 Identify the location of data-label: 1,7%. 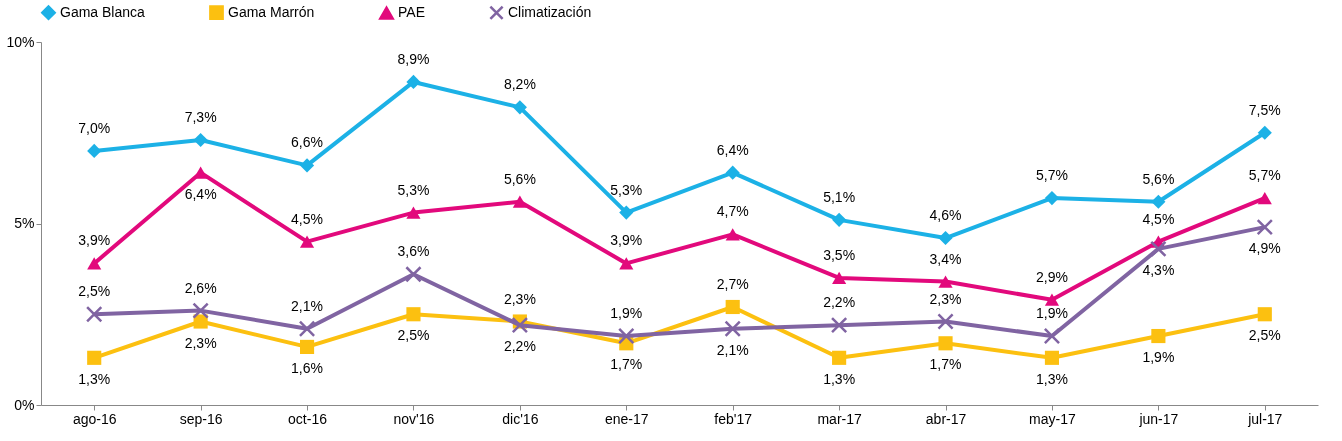
(626, 364).